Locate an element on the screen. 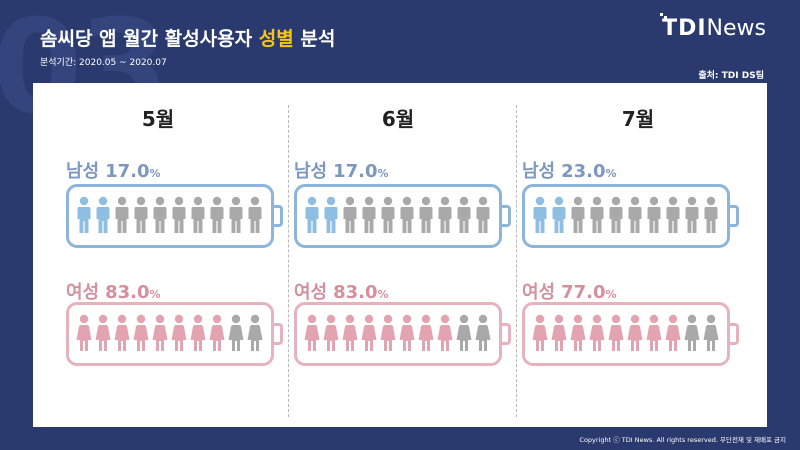  logo-news: News is located at coordinates (736, 28).